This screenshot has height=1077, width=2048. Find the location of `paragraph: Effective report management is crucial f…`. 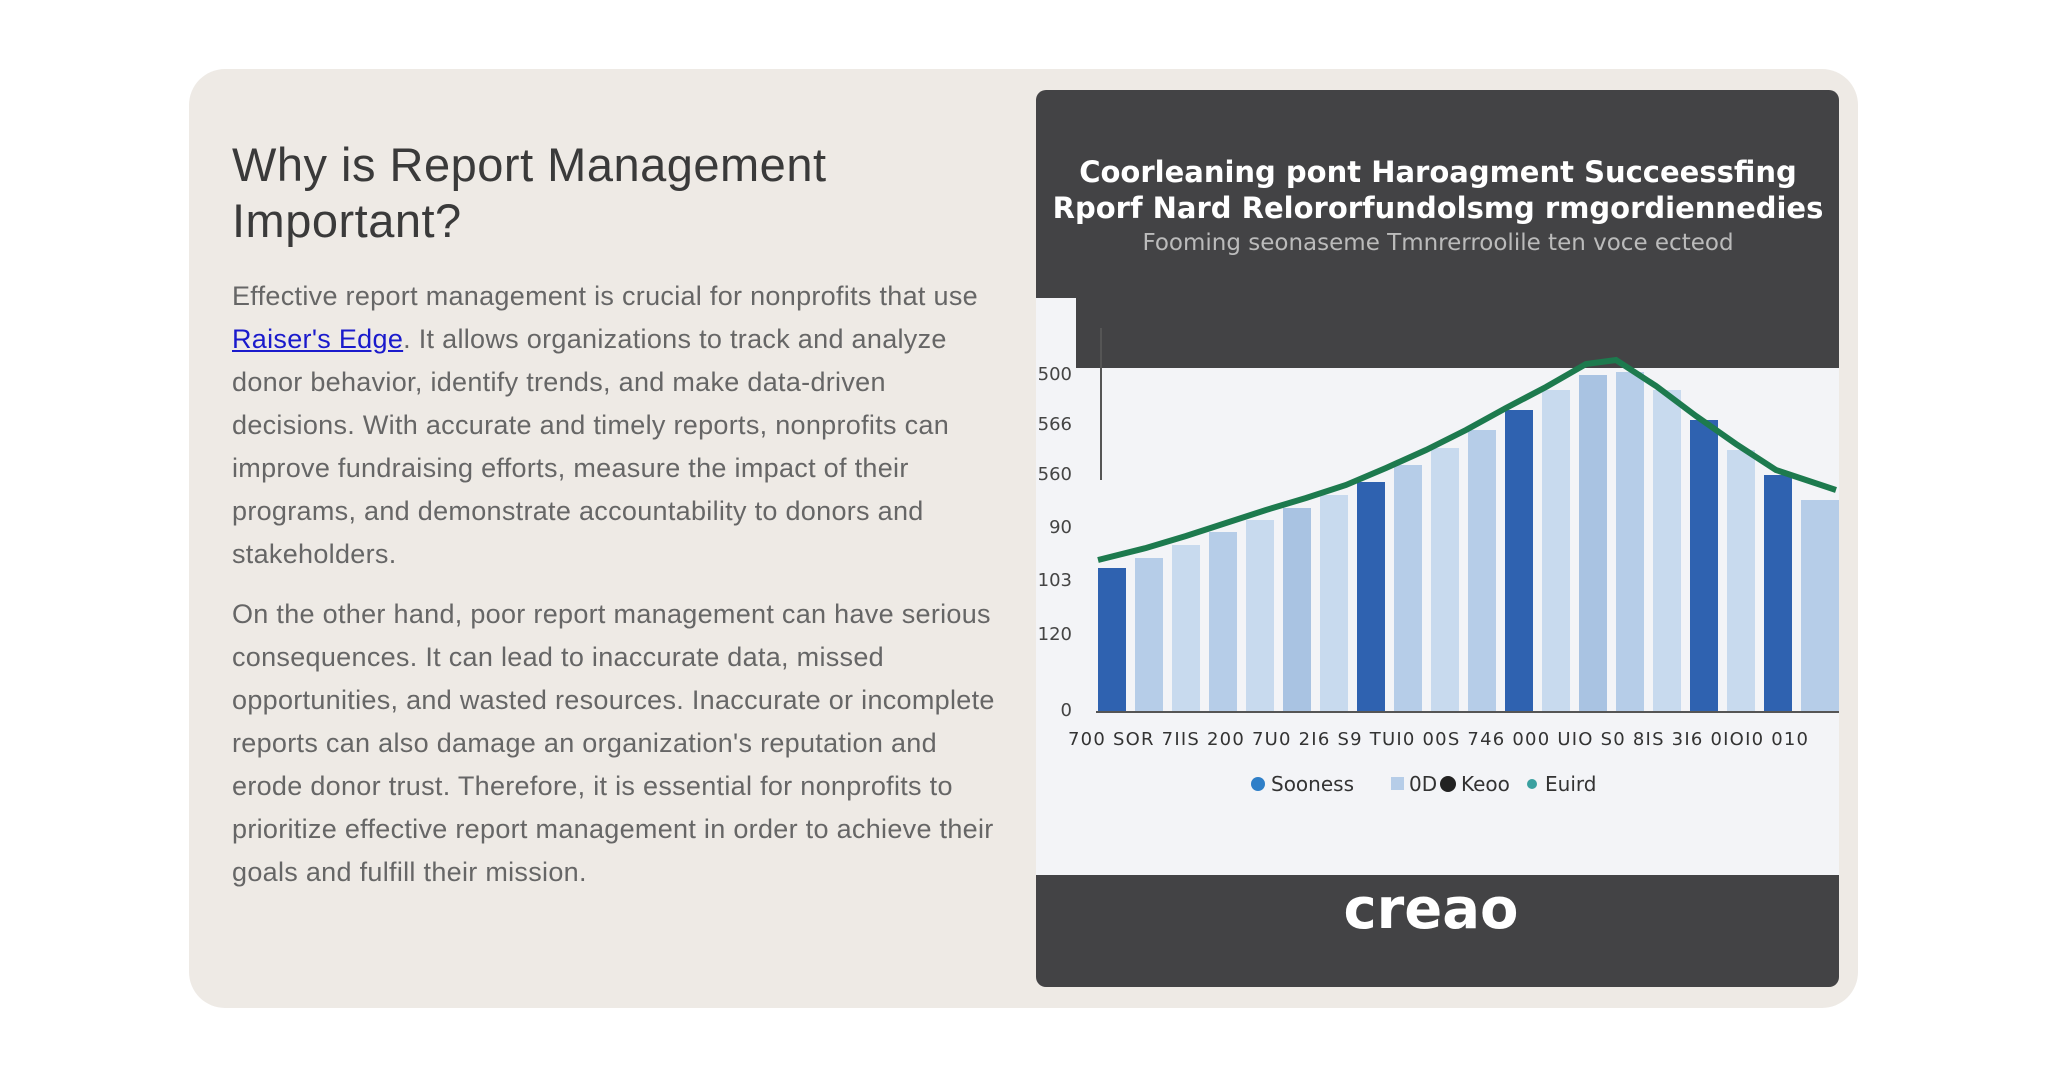

paragraph: Effective report management is crucial f… is located at coordinates (617, 425).